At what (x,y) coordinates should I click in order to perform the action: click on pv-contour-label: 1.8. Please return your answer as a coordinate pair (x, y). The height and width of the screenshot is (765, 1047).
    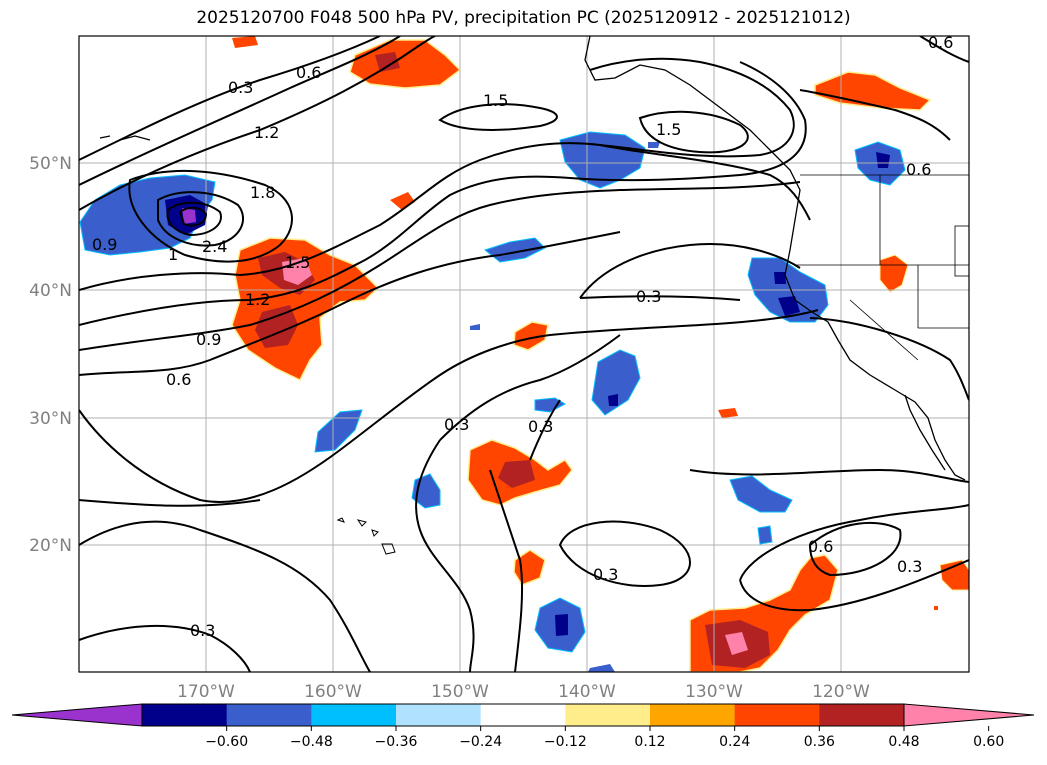
    Looking at the image, I should click on (262, 192).